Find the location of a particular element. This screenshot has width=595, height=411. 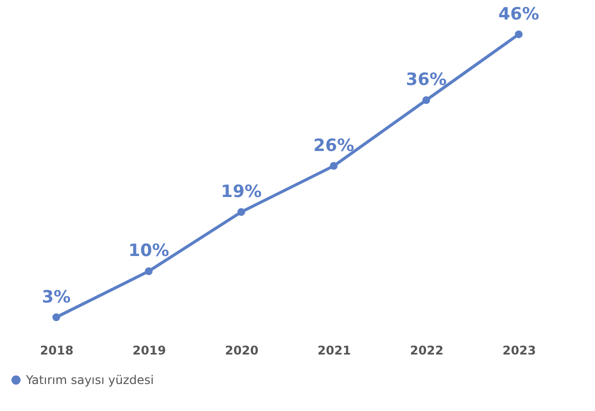

data-label: 10% is located at coordinates (149, 251).